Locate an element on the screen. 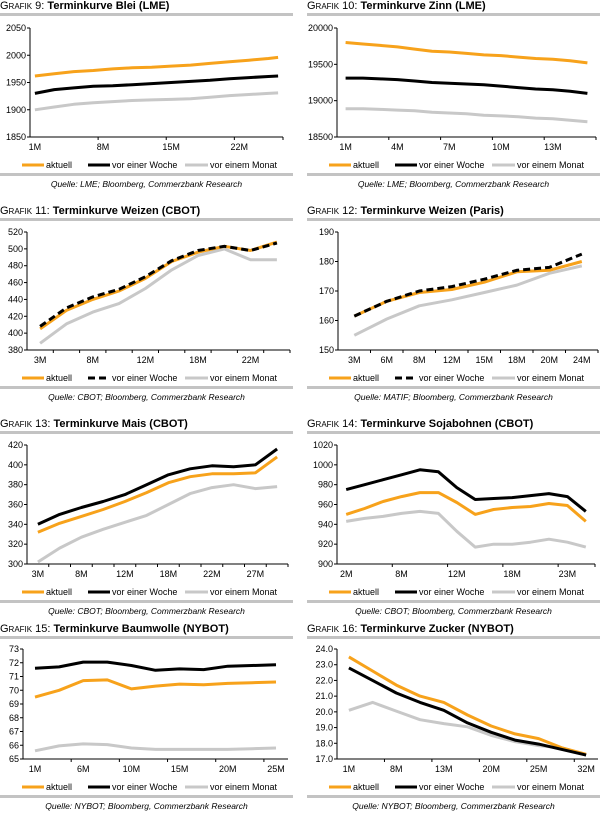  x-tick-label: 32M is located at coordinates (586, 769).